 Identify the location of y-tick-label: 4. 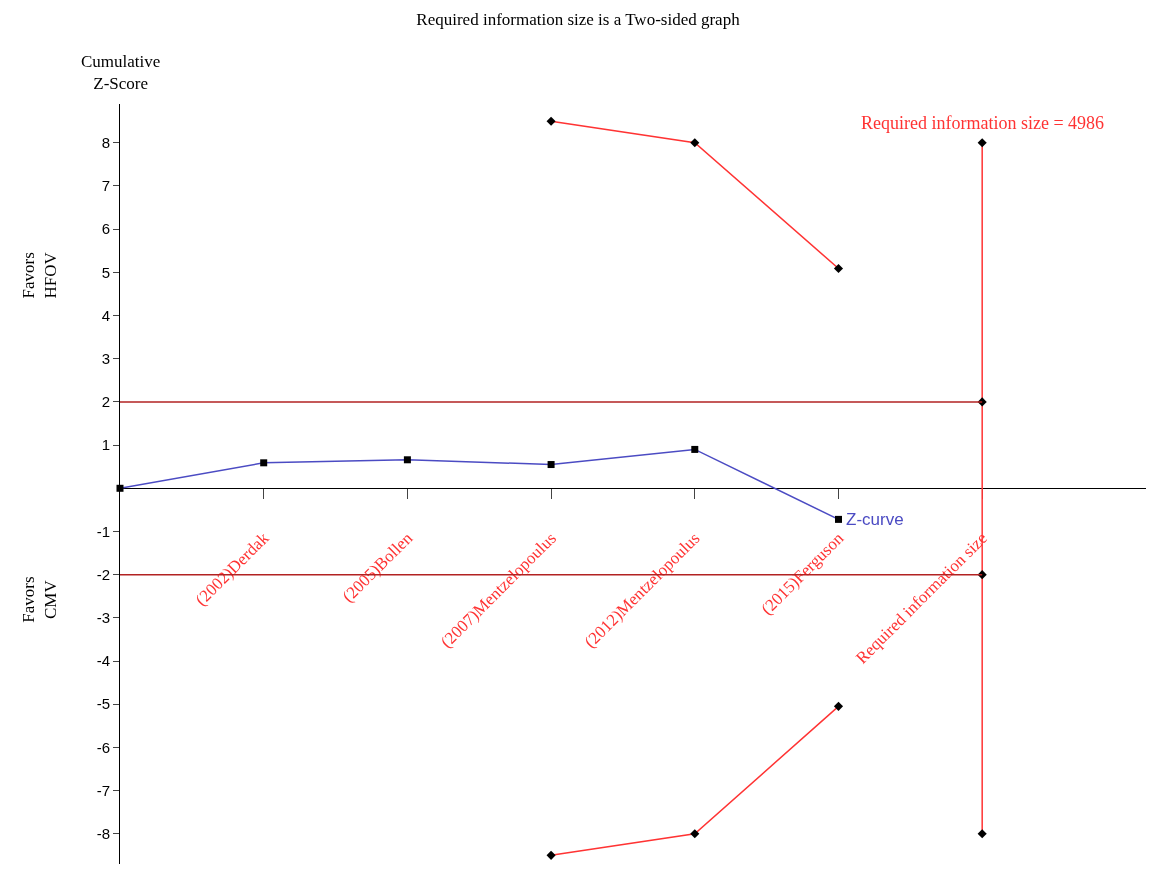
(105, 315).